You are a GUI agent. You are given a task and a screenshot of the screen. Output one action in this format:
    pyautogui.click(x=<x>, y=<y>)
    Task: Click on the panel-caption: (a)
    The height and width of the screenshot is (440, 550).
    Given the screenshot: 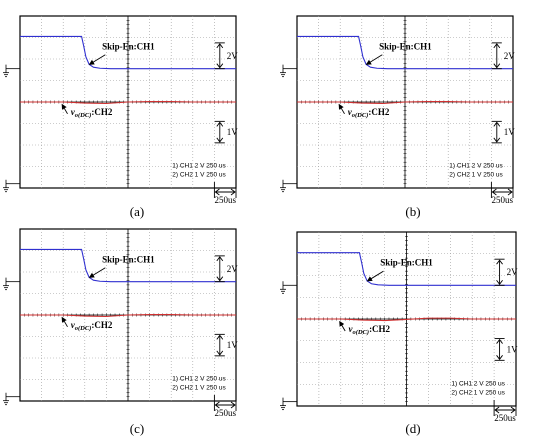 What is the action you would take?
    pyautogui.click(x=137, y=211)
    